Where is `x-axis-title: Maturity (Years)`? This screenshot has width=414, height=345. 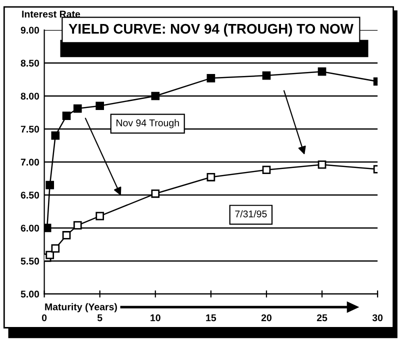
x-axis-title: Maturity (Years) is located at coordinates (81, 307).